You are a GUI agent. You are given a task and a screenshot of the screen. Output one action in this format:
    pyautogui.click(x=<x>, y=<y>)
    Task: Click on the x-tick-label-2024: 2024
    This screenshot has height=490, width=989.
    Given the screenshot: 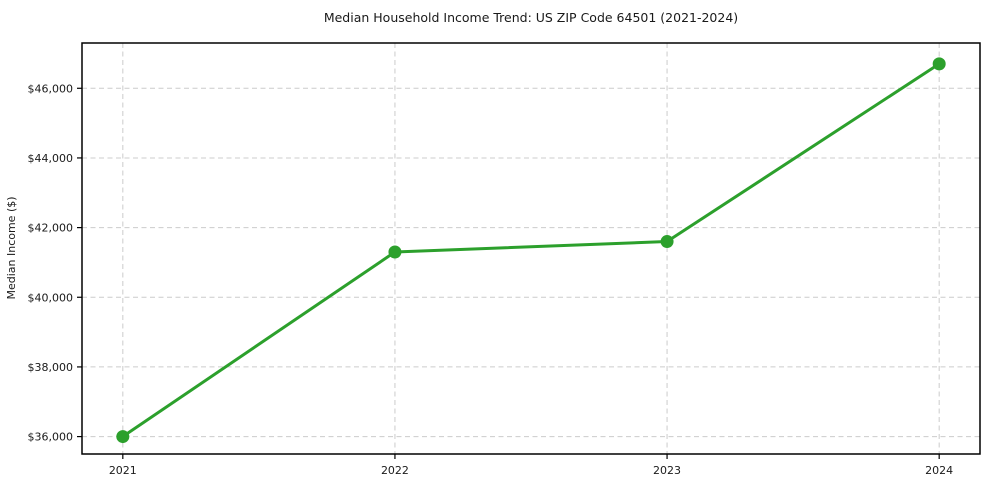 What is the action you would take?
    pyautogui.click(x=939, y=470)
    